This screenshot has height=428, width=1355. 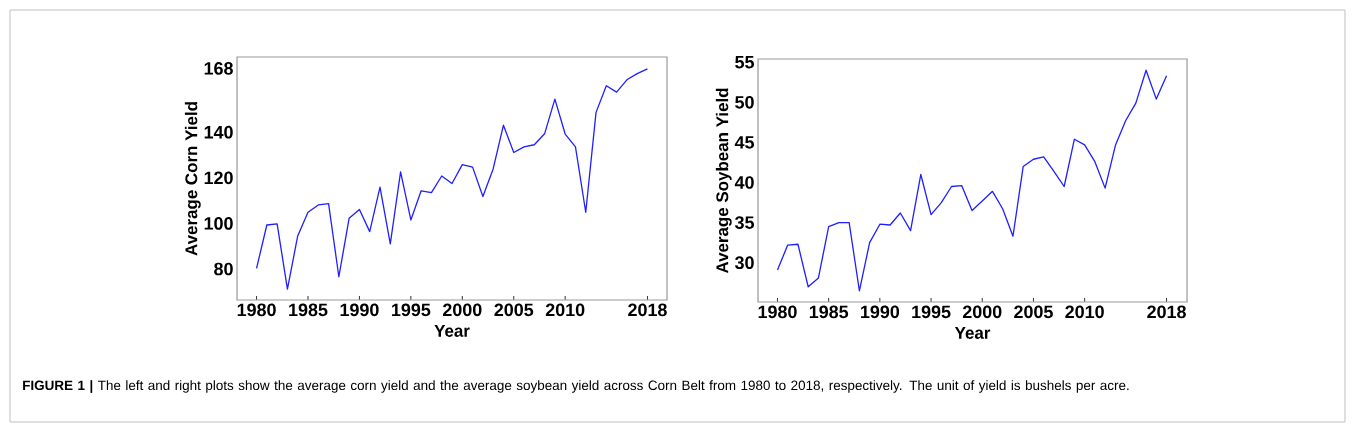 What do you see at coordinates (744, 102) in the screenshot?
I see `y-tick-label: 50` at bounding box center [744, 102].